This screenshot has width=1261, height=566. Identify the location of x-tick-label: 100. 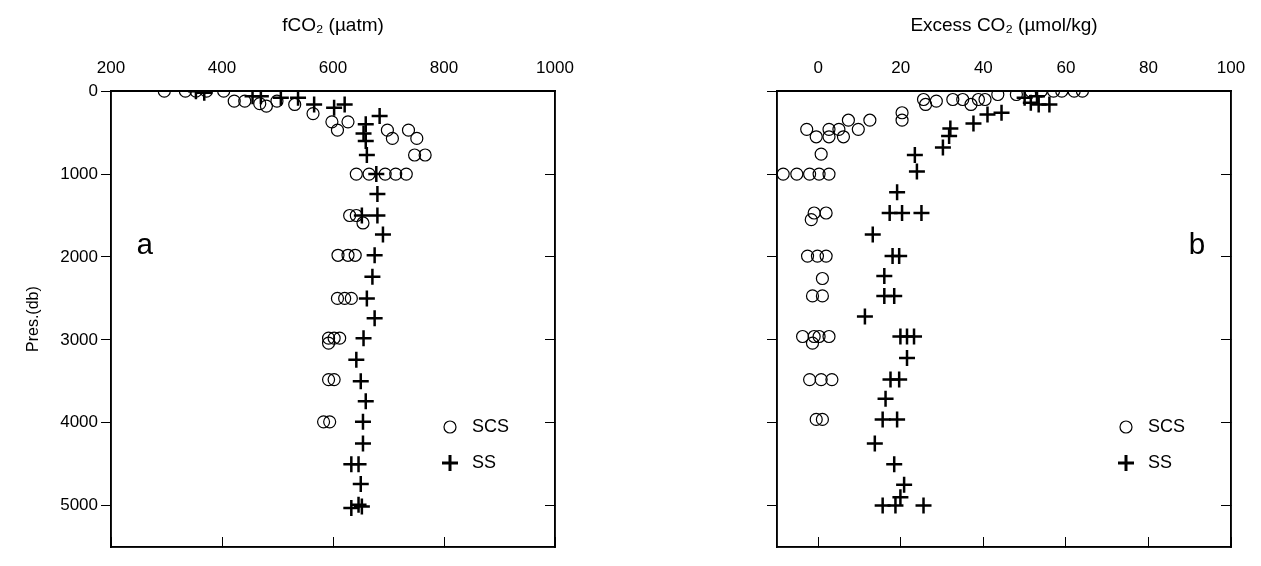
(1231, 67).